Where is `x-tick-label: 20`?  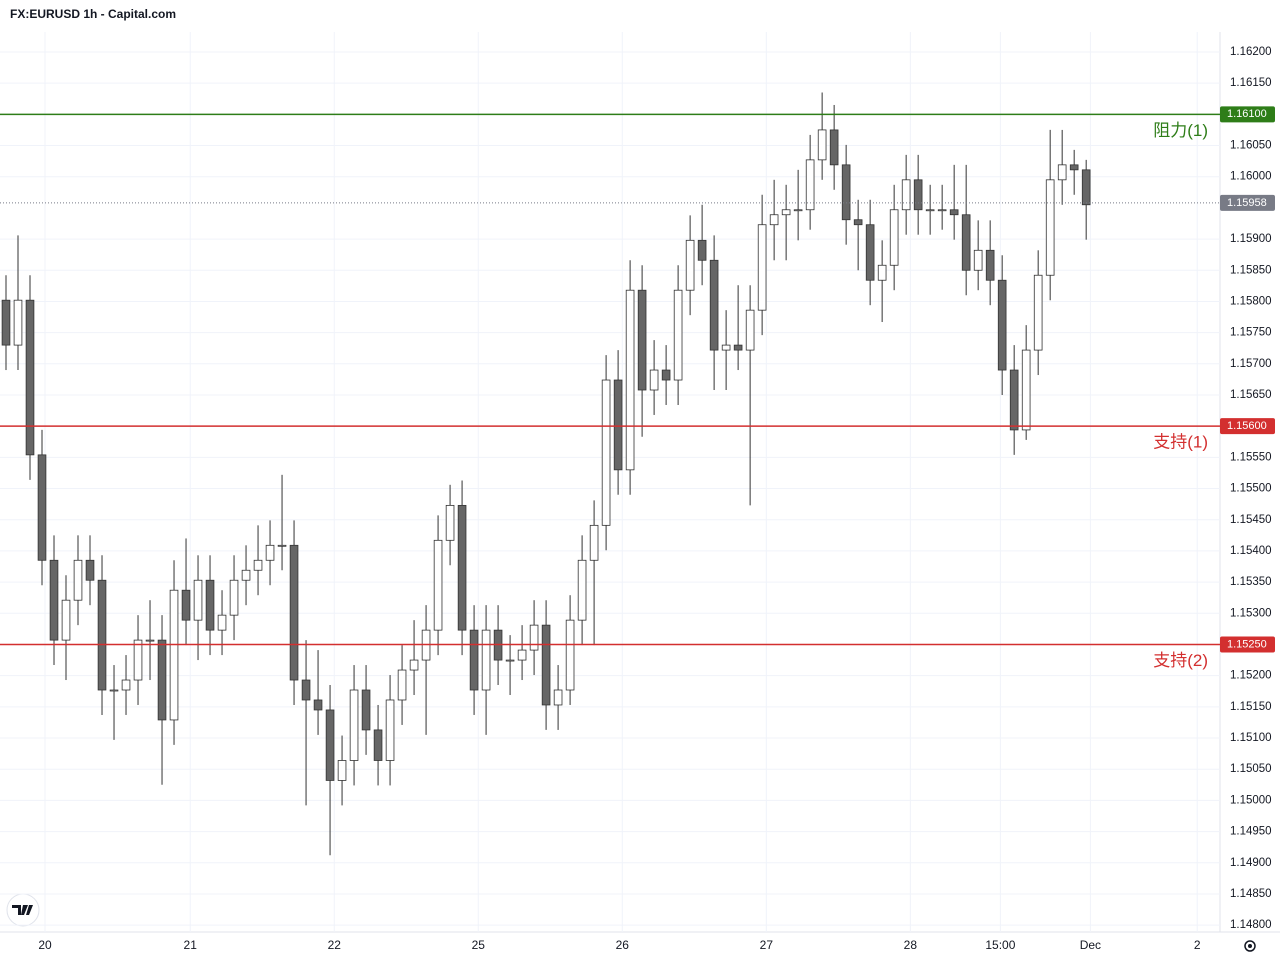 x-tick-label: 20 is located at coordinates (45, 945).